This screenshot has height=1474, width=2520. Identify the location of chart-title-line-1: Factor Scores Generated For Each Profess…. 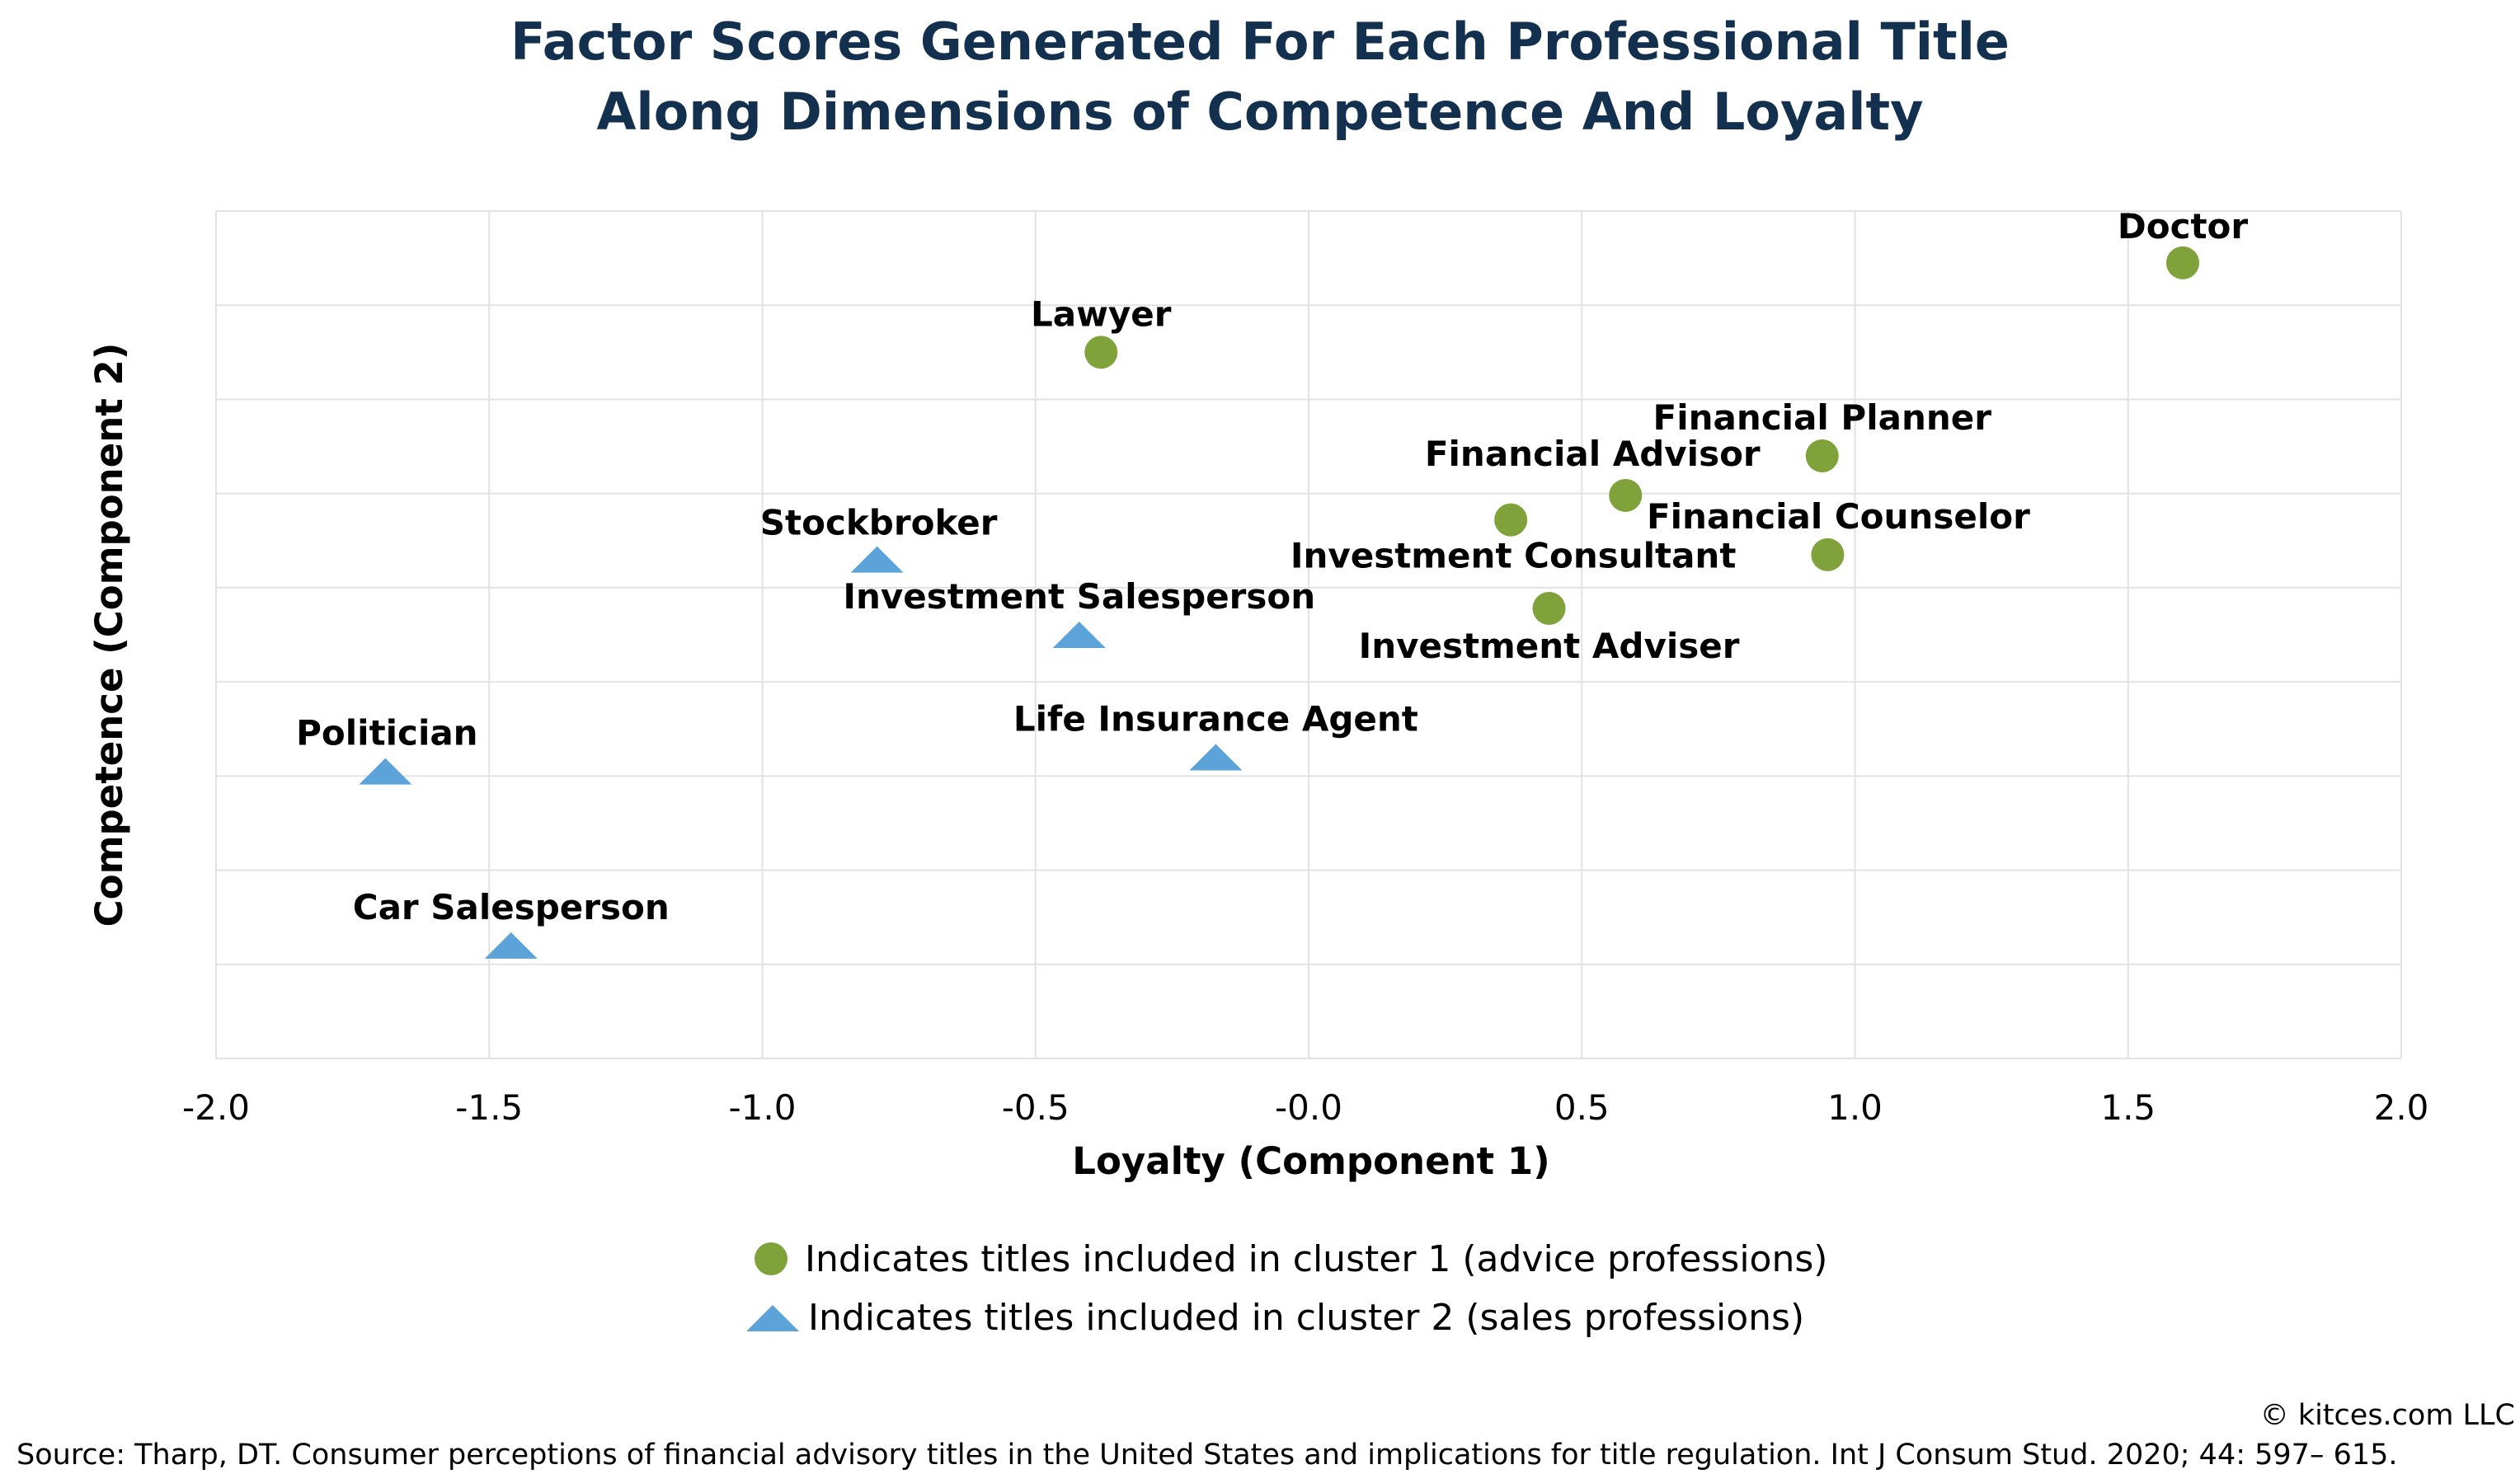
(1260, 42).